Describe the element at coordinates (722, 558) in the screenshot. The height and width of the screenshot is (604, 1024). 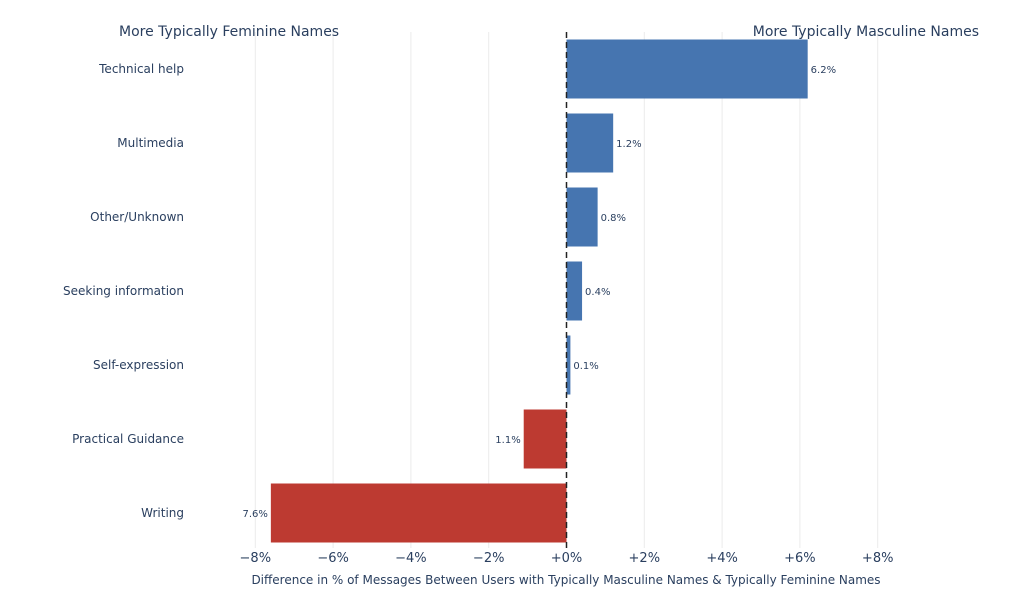
I see `x-tick-label: +4%` at that location.